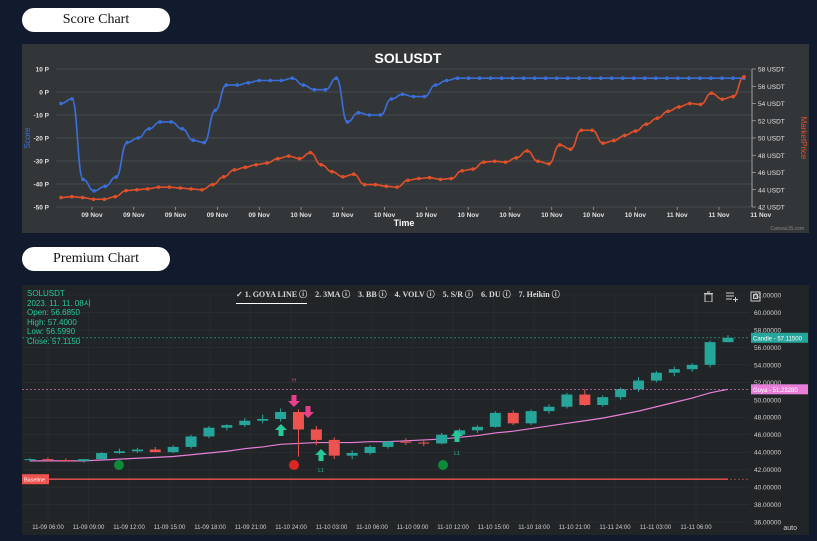  I want to click on tab-3ma: 2. 3MA ⓘ, so click(332, 294).